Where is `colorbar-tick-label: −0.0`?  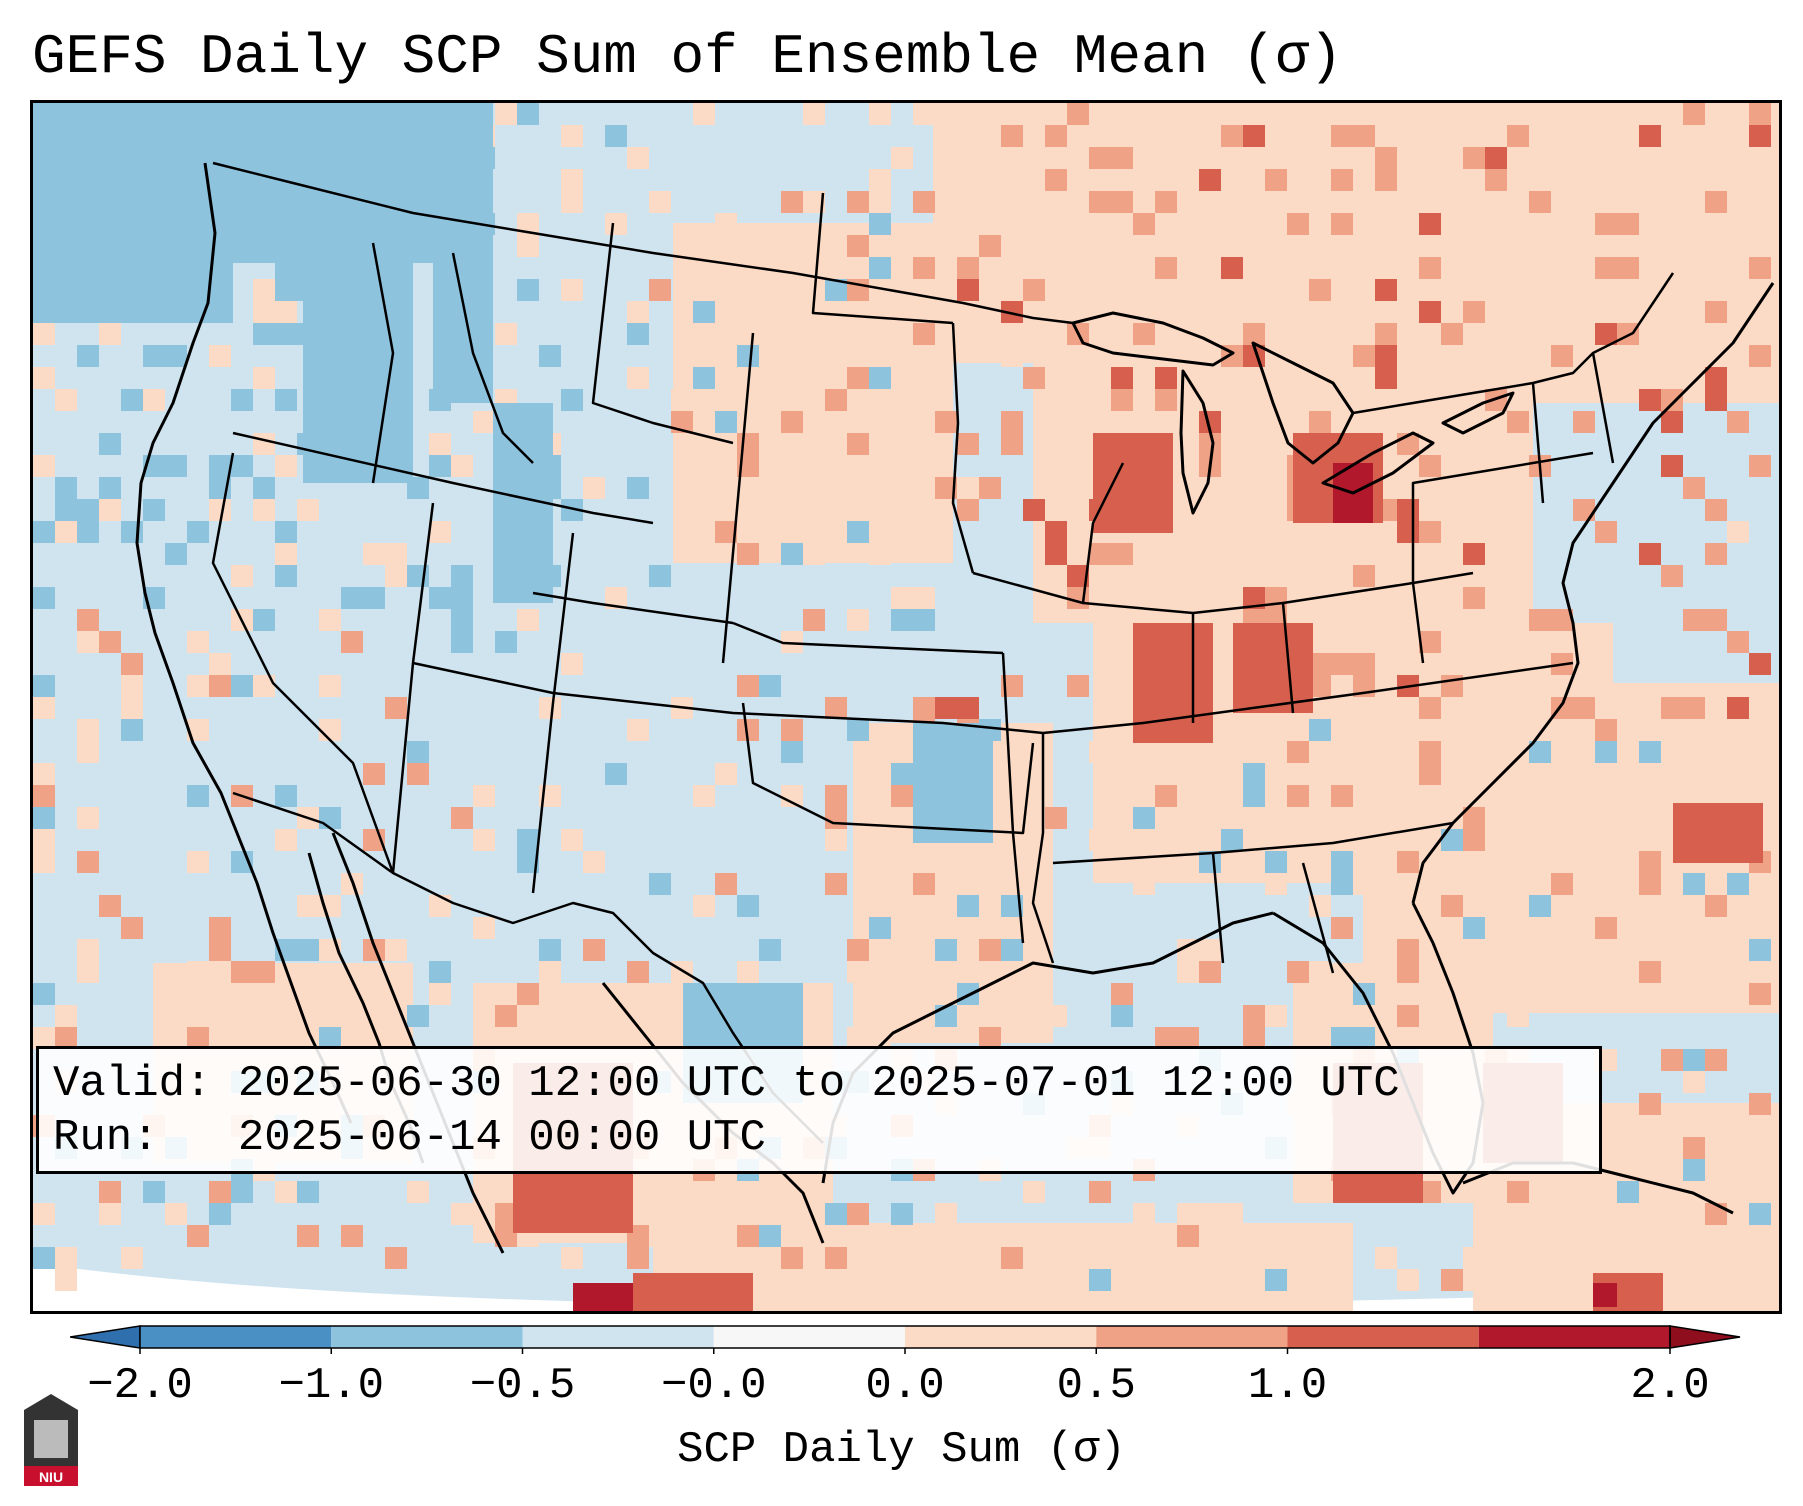 colorbar-tick-label: −0.0 is located at coordinates (713, 1386).